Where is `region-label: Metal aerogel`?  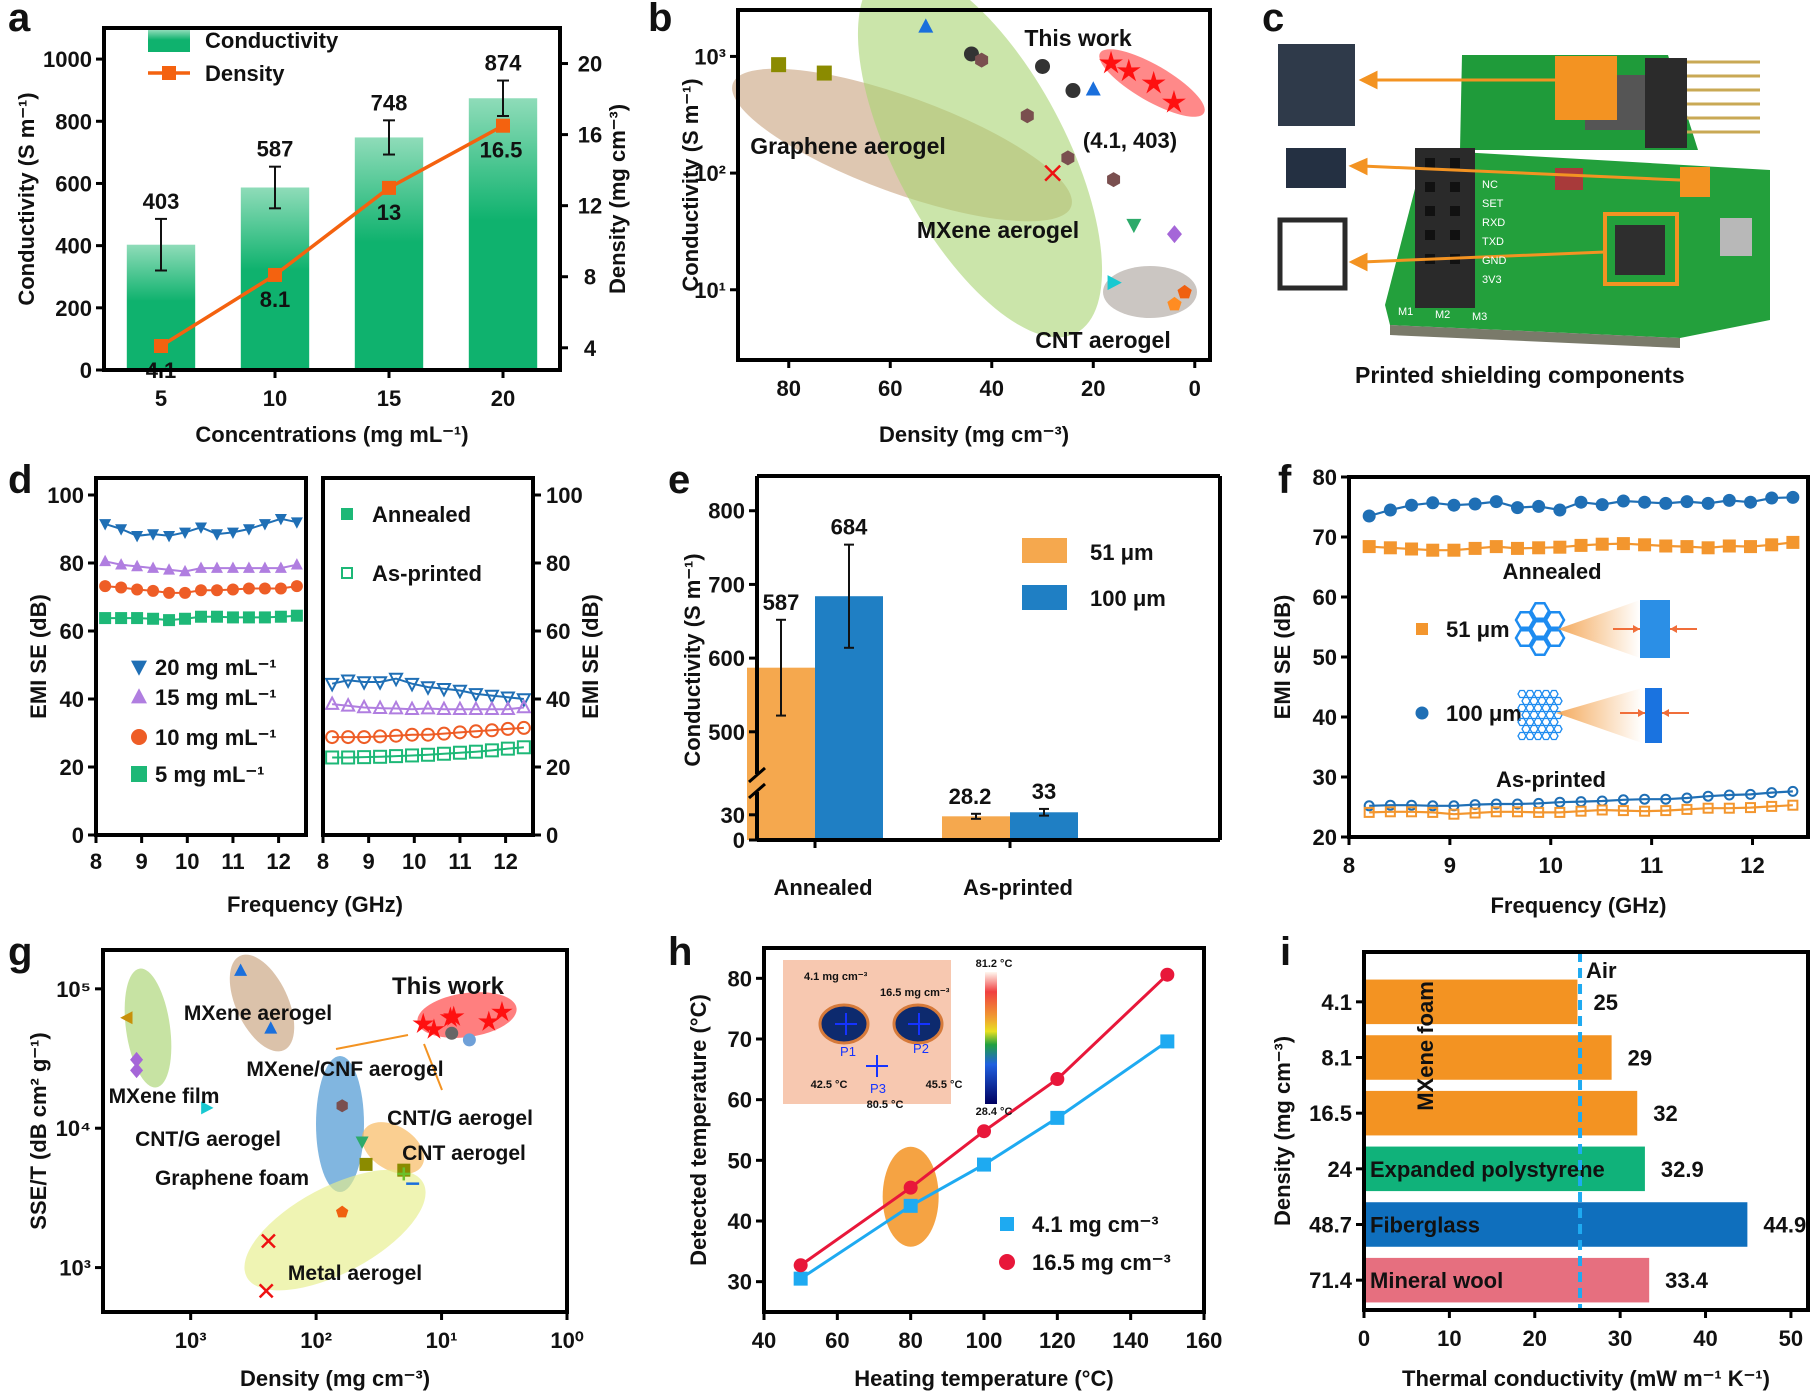 region-label: Metal aerogel is located at coordinates (355, 1273).